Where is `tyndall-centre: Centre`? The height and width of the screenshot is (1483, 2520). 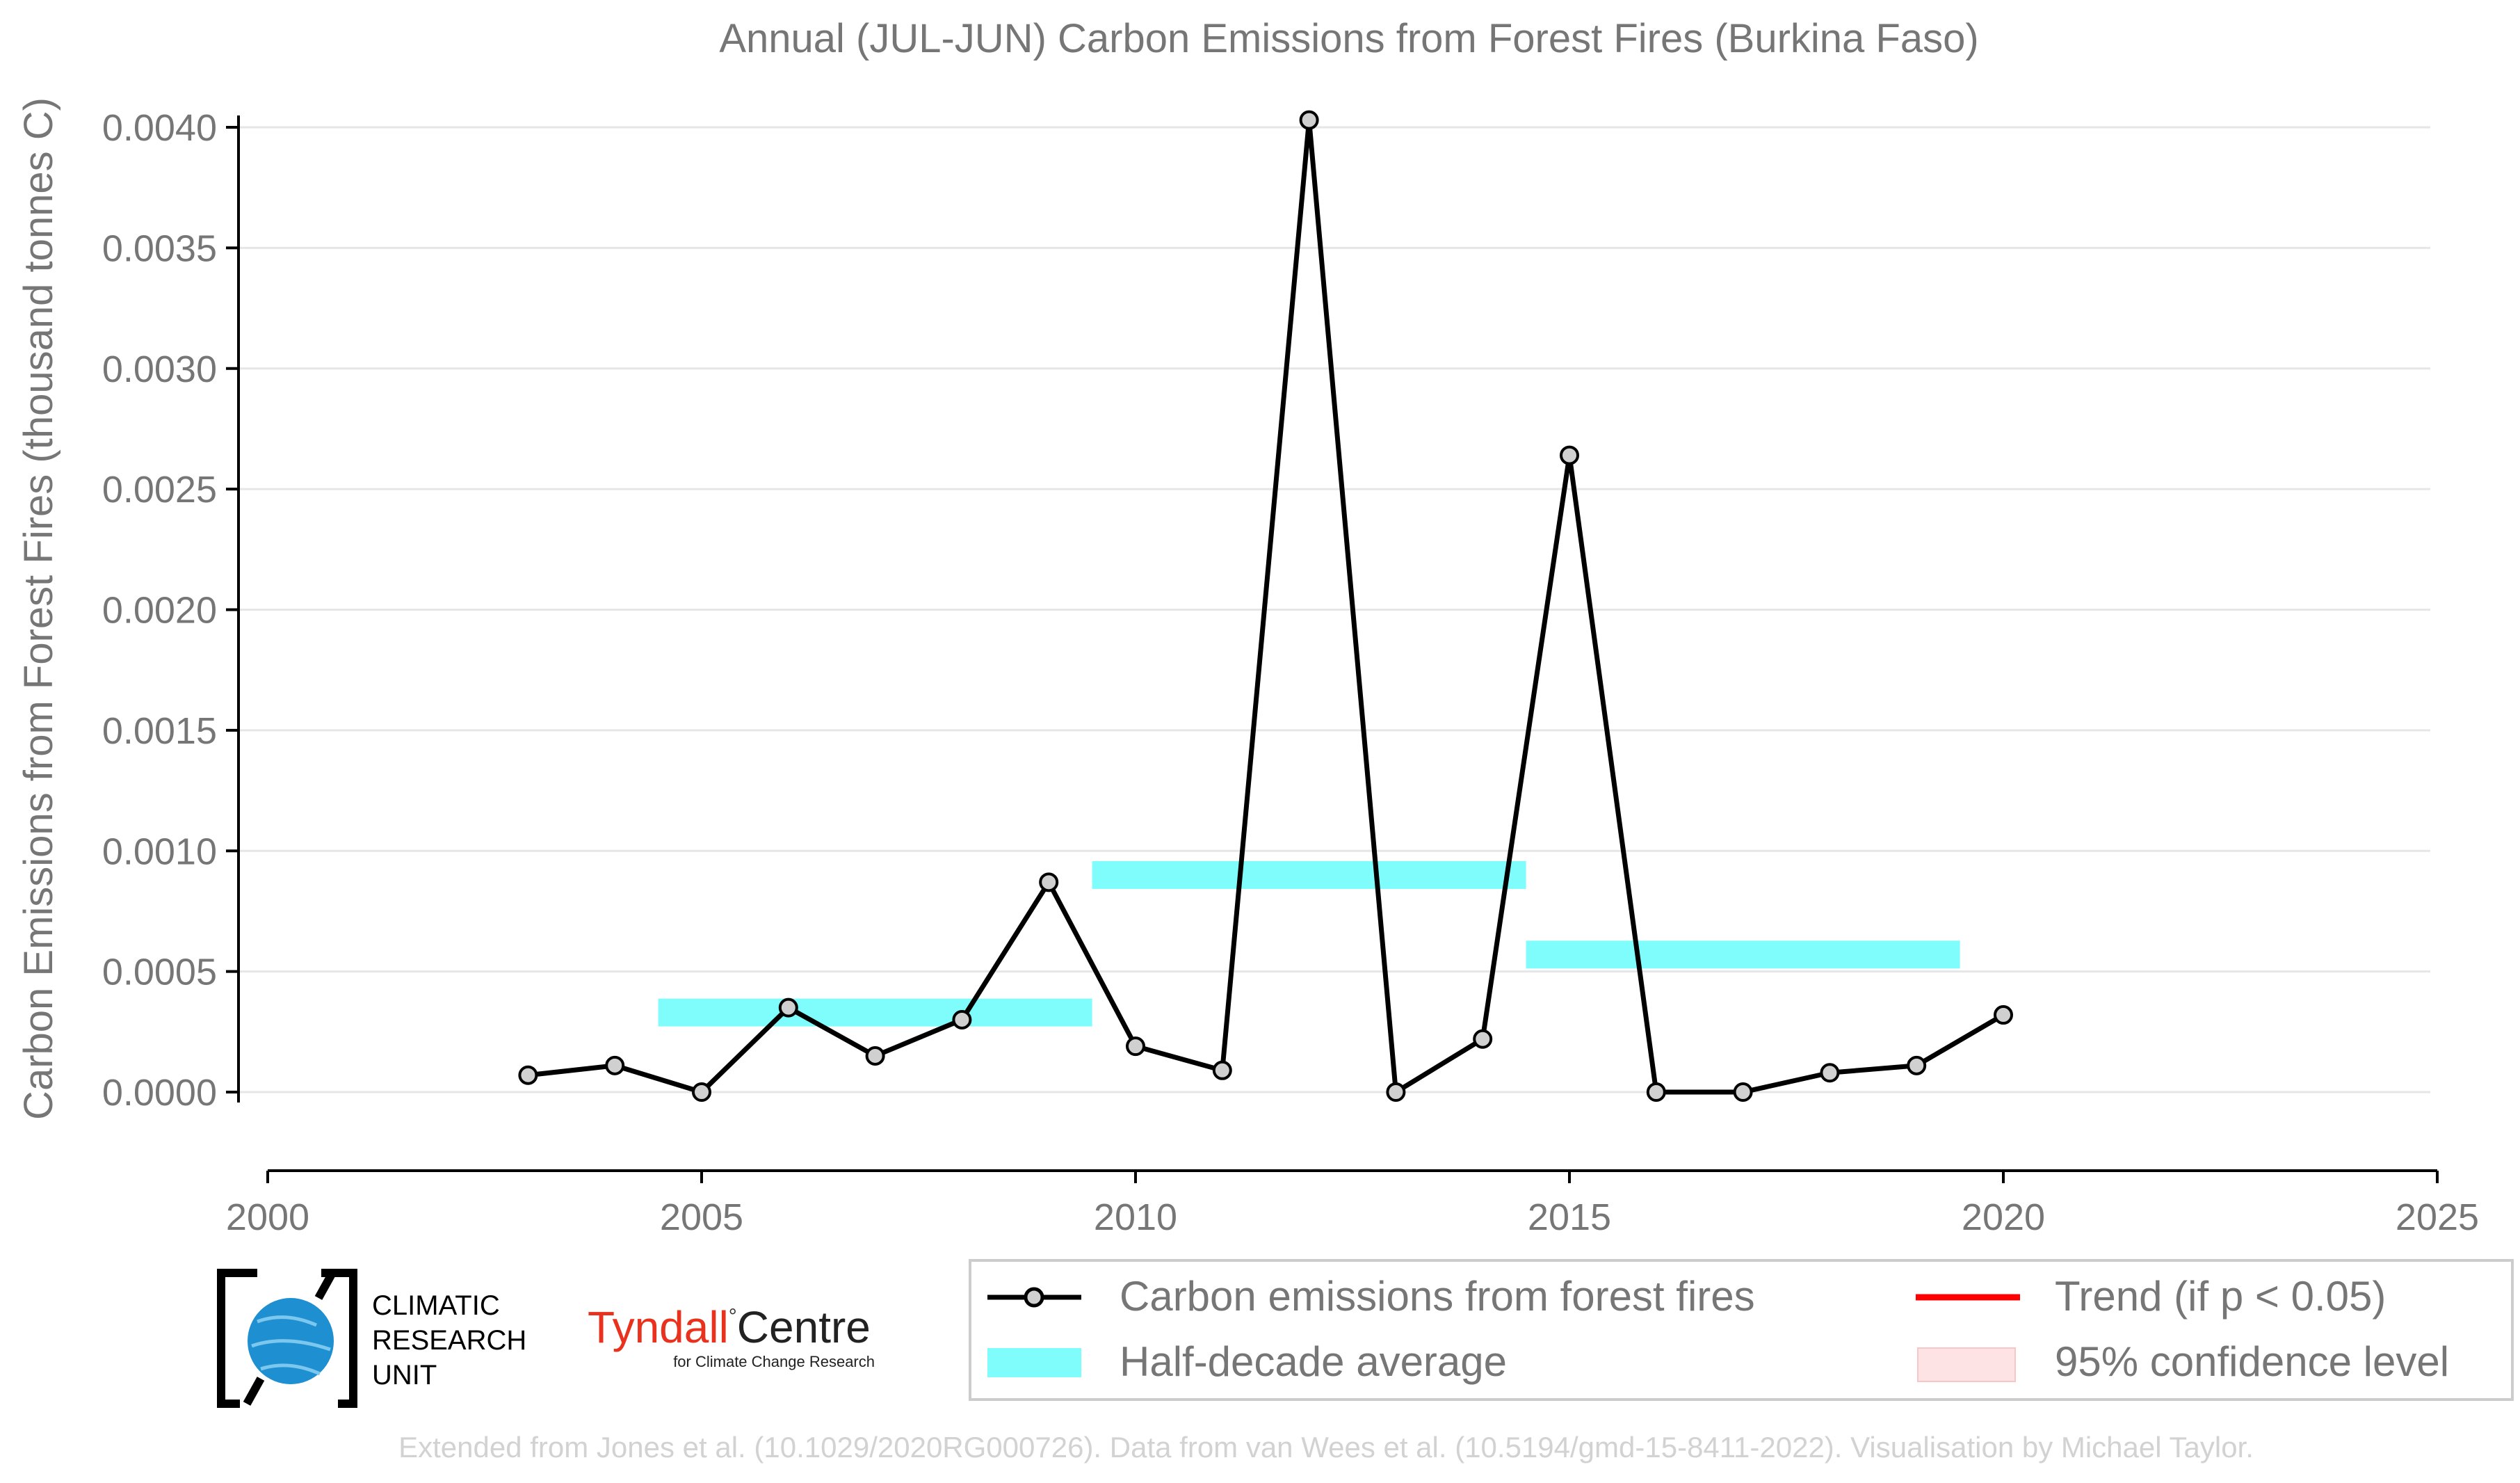
tyndall-centre: Centre is located at coordinates (804, 1327).